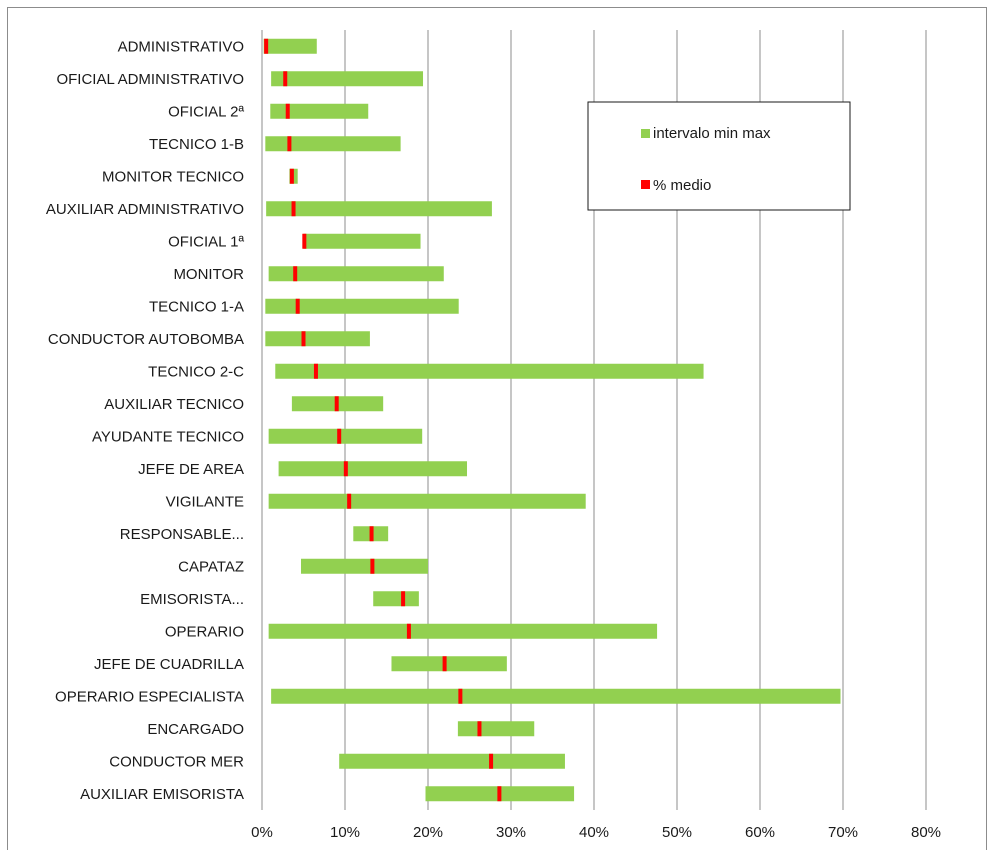 This screenshot has height=850, width=990. Describe the element at coordinates (196, 306) in the screenshot. I see `category-label: TECNICO 1-A` at that location.